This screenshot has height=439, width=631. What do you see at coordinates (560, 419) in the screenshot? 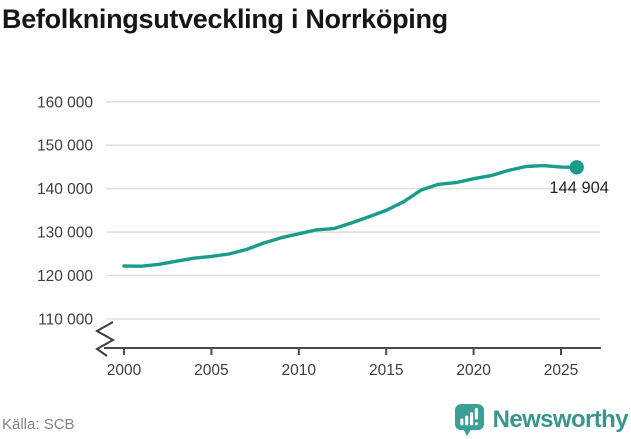
I see `brand-name: Newsworthy` at bounding box center [560, 419].